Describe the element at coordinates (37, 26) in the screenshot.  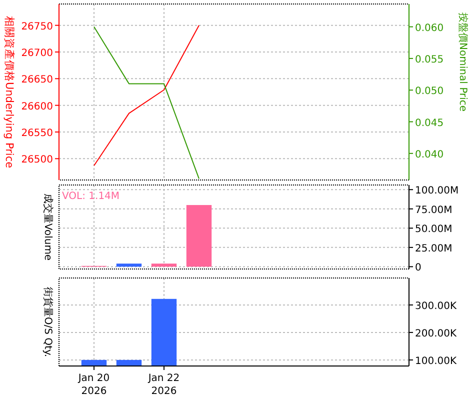
I see `y-tick-label: 26750` at that location.